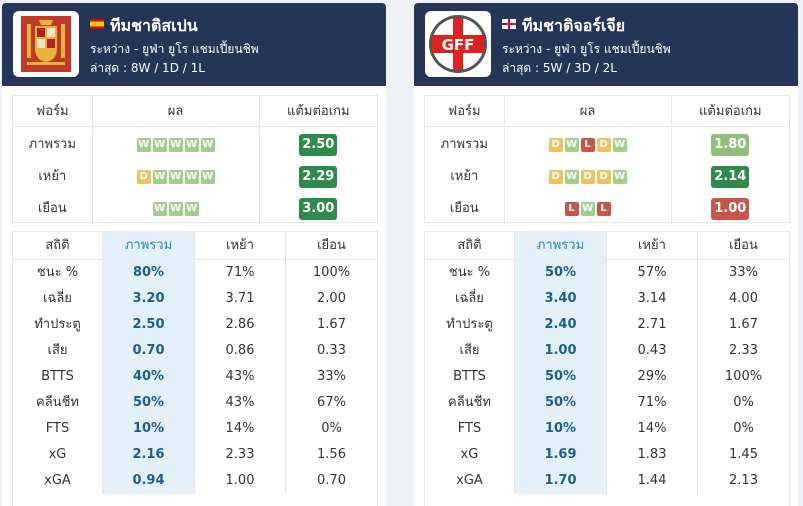 Image resolution: width=803 pixels, height=506 pixels. I want to click on form-row-label: ภาพรวม, so click(465, 145).